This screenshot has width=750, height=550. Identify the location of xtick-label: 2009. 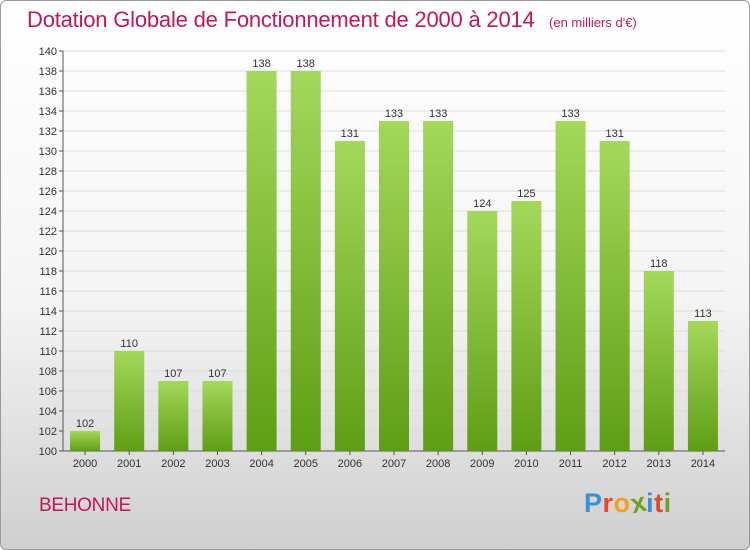
(482, 464).